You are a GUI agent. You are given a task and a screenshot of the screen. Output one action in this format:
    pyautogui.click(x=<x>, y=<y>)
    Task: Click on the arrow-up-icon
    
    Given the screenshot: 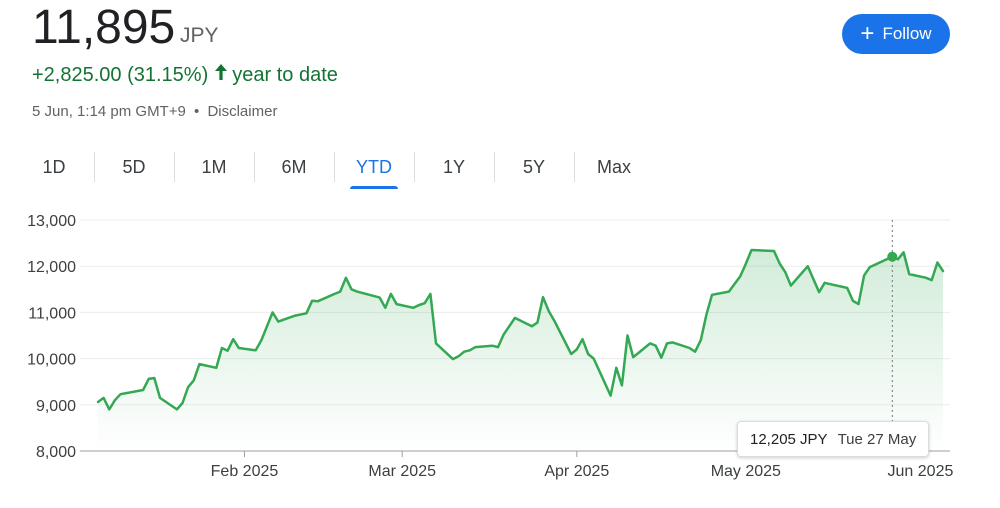 What is the action you would take?
    pyautogui.click(x=221, y=75)
    